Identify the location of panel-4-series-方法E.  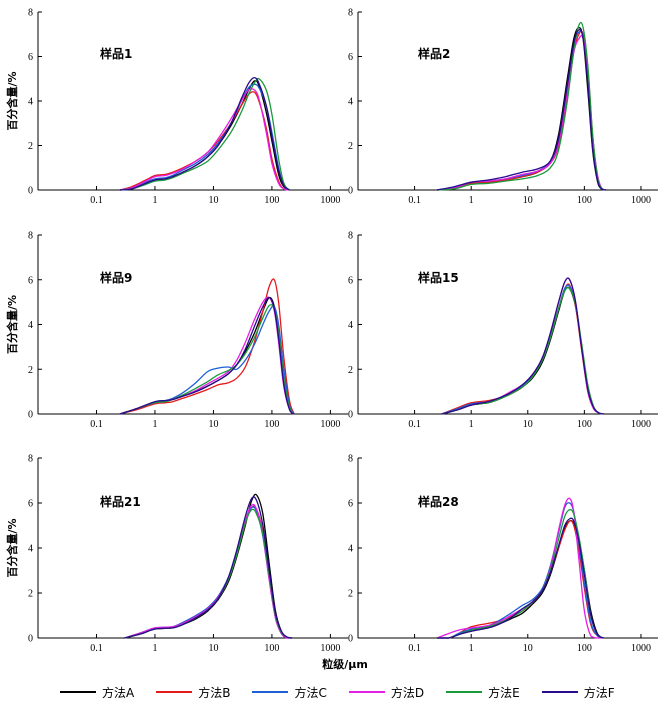
(522, 350).